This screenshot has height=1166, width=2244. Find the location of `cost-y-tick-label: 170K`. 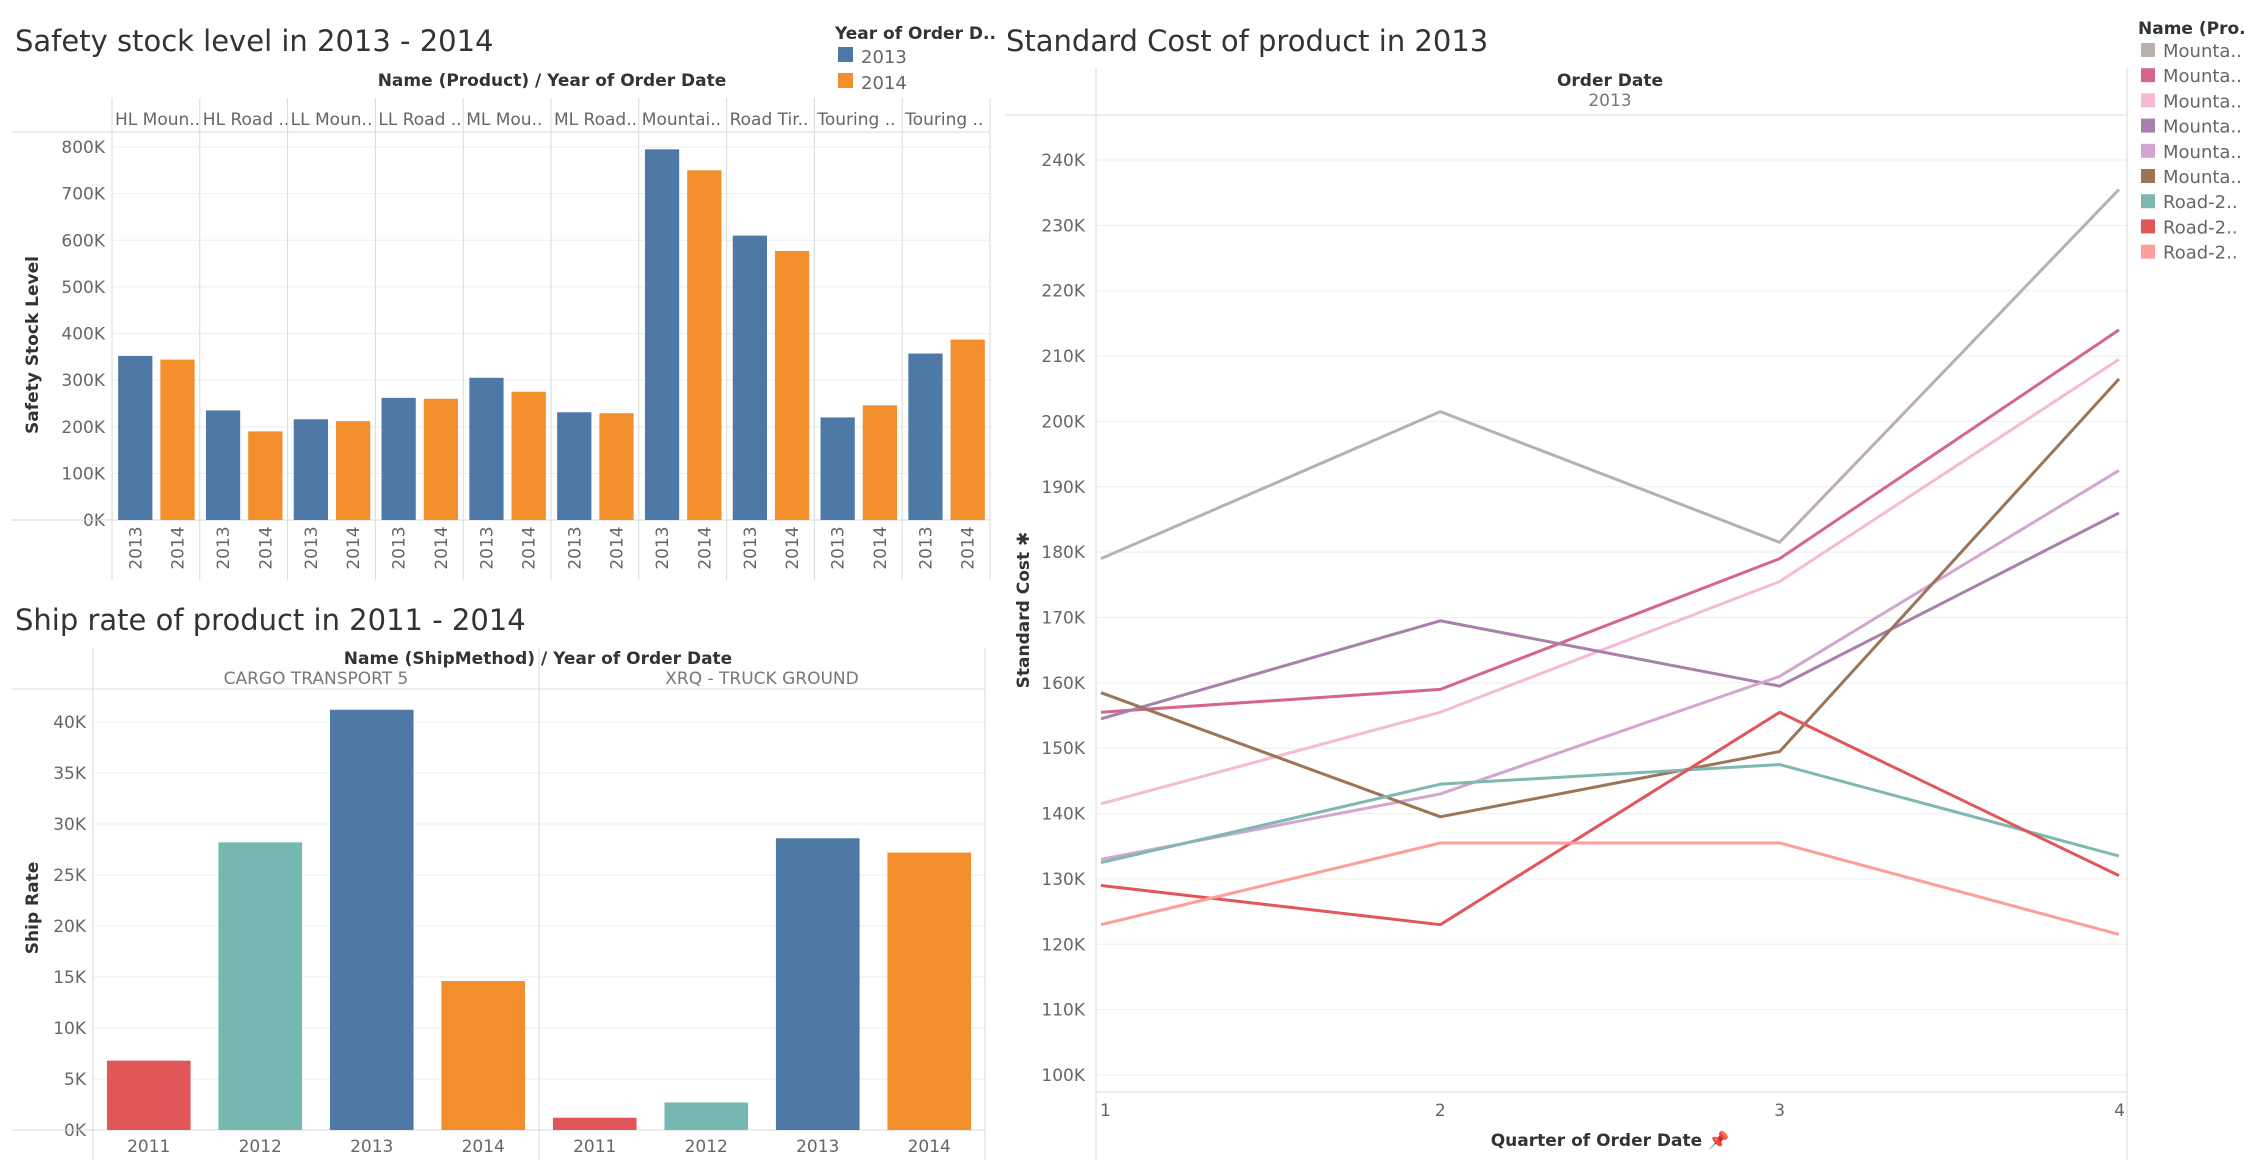

cost-y-tick-label: 170K is located at coordinates (1063, 619).